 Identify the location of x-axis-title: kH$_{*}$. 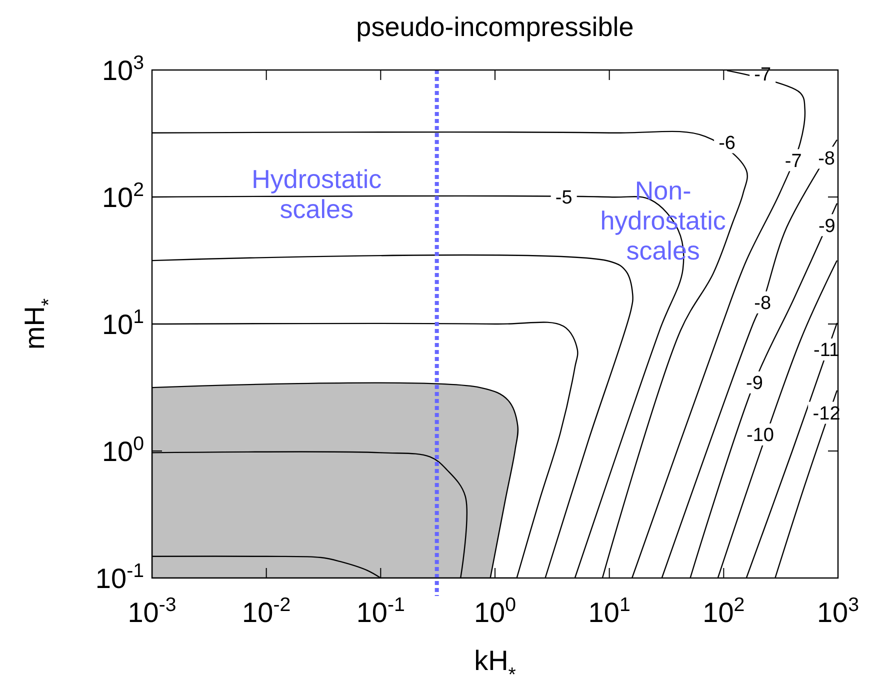
(495, 662).